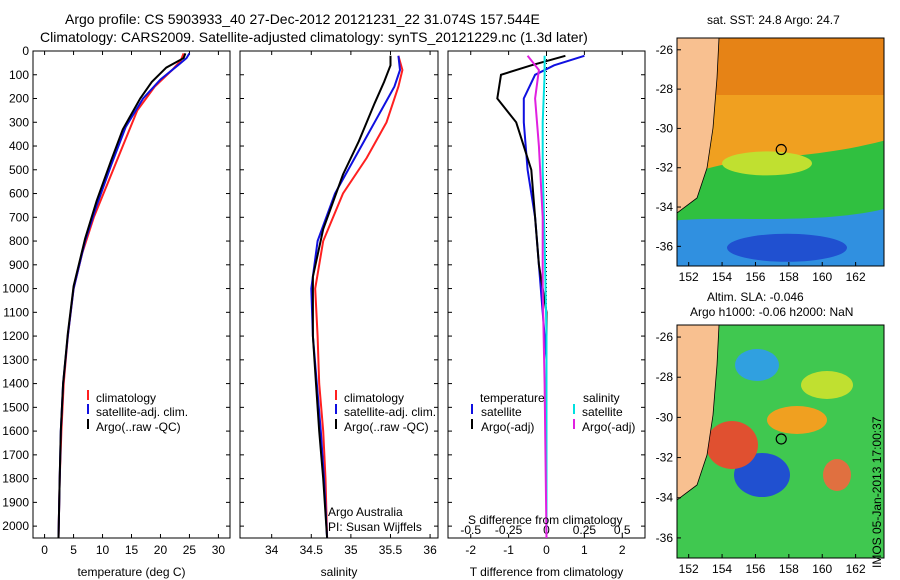 This screenshot has width=900, height=580. What do you see at coordinates (15, 479) in the screenshot?
I see `y-tick-label: 1800` at bounding box center [15, 479].